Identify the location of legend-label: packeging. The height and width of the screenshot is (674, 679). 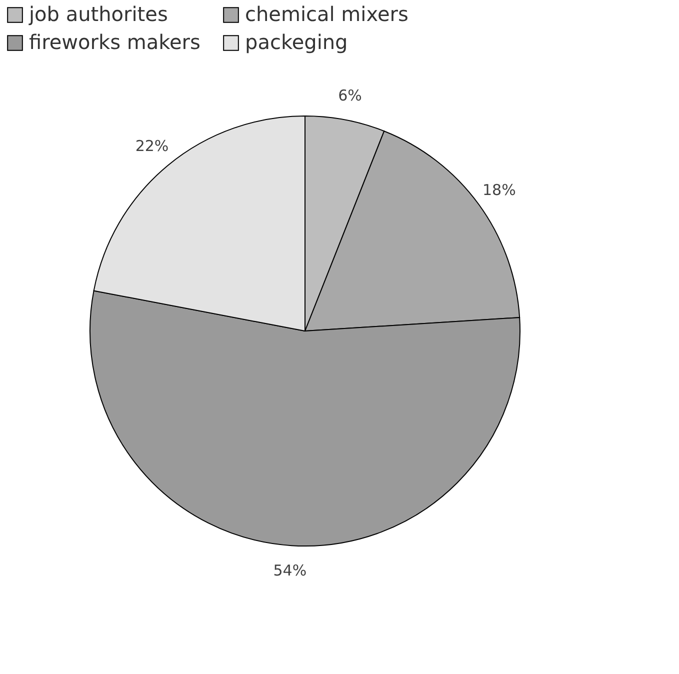
(296, 42).